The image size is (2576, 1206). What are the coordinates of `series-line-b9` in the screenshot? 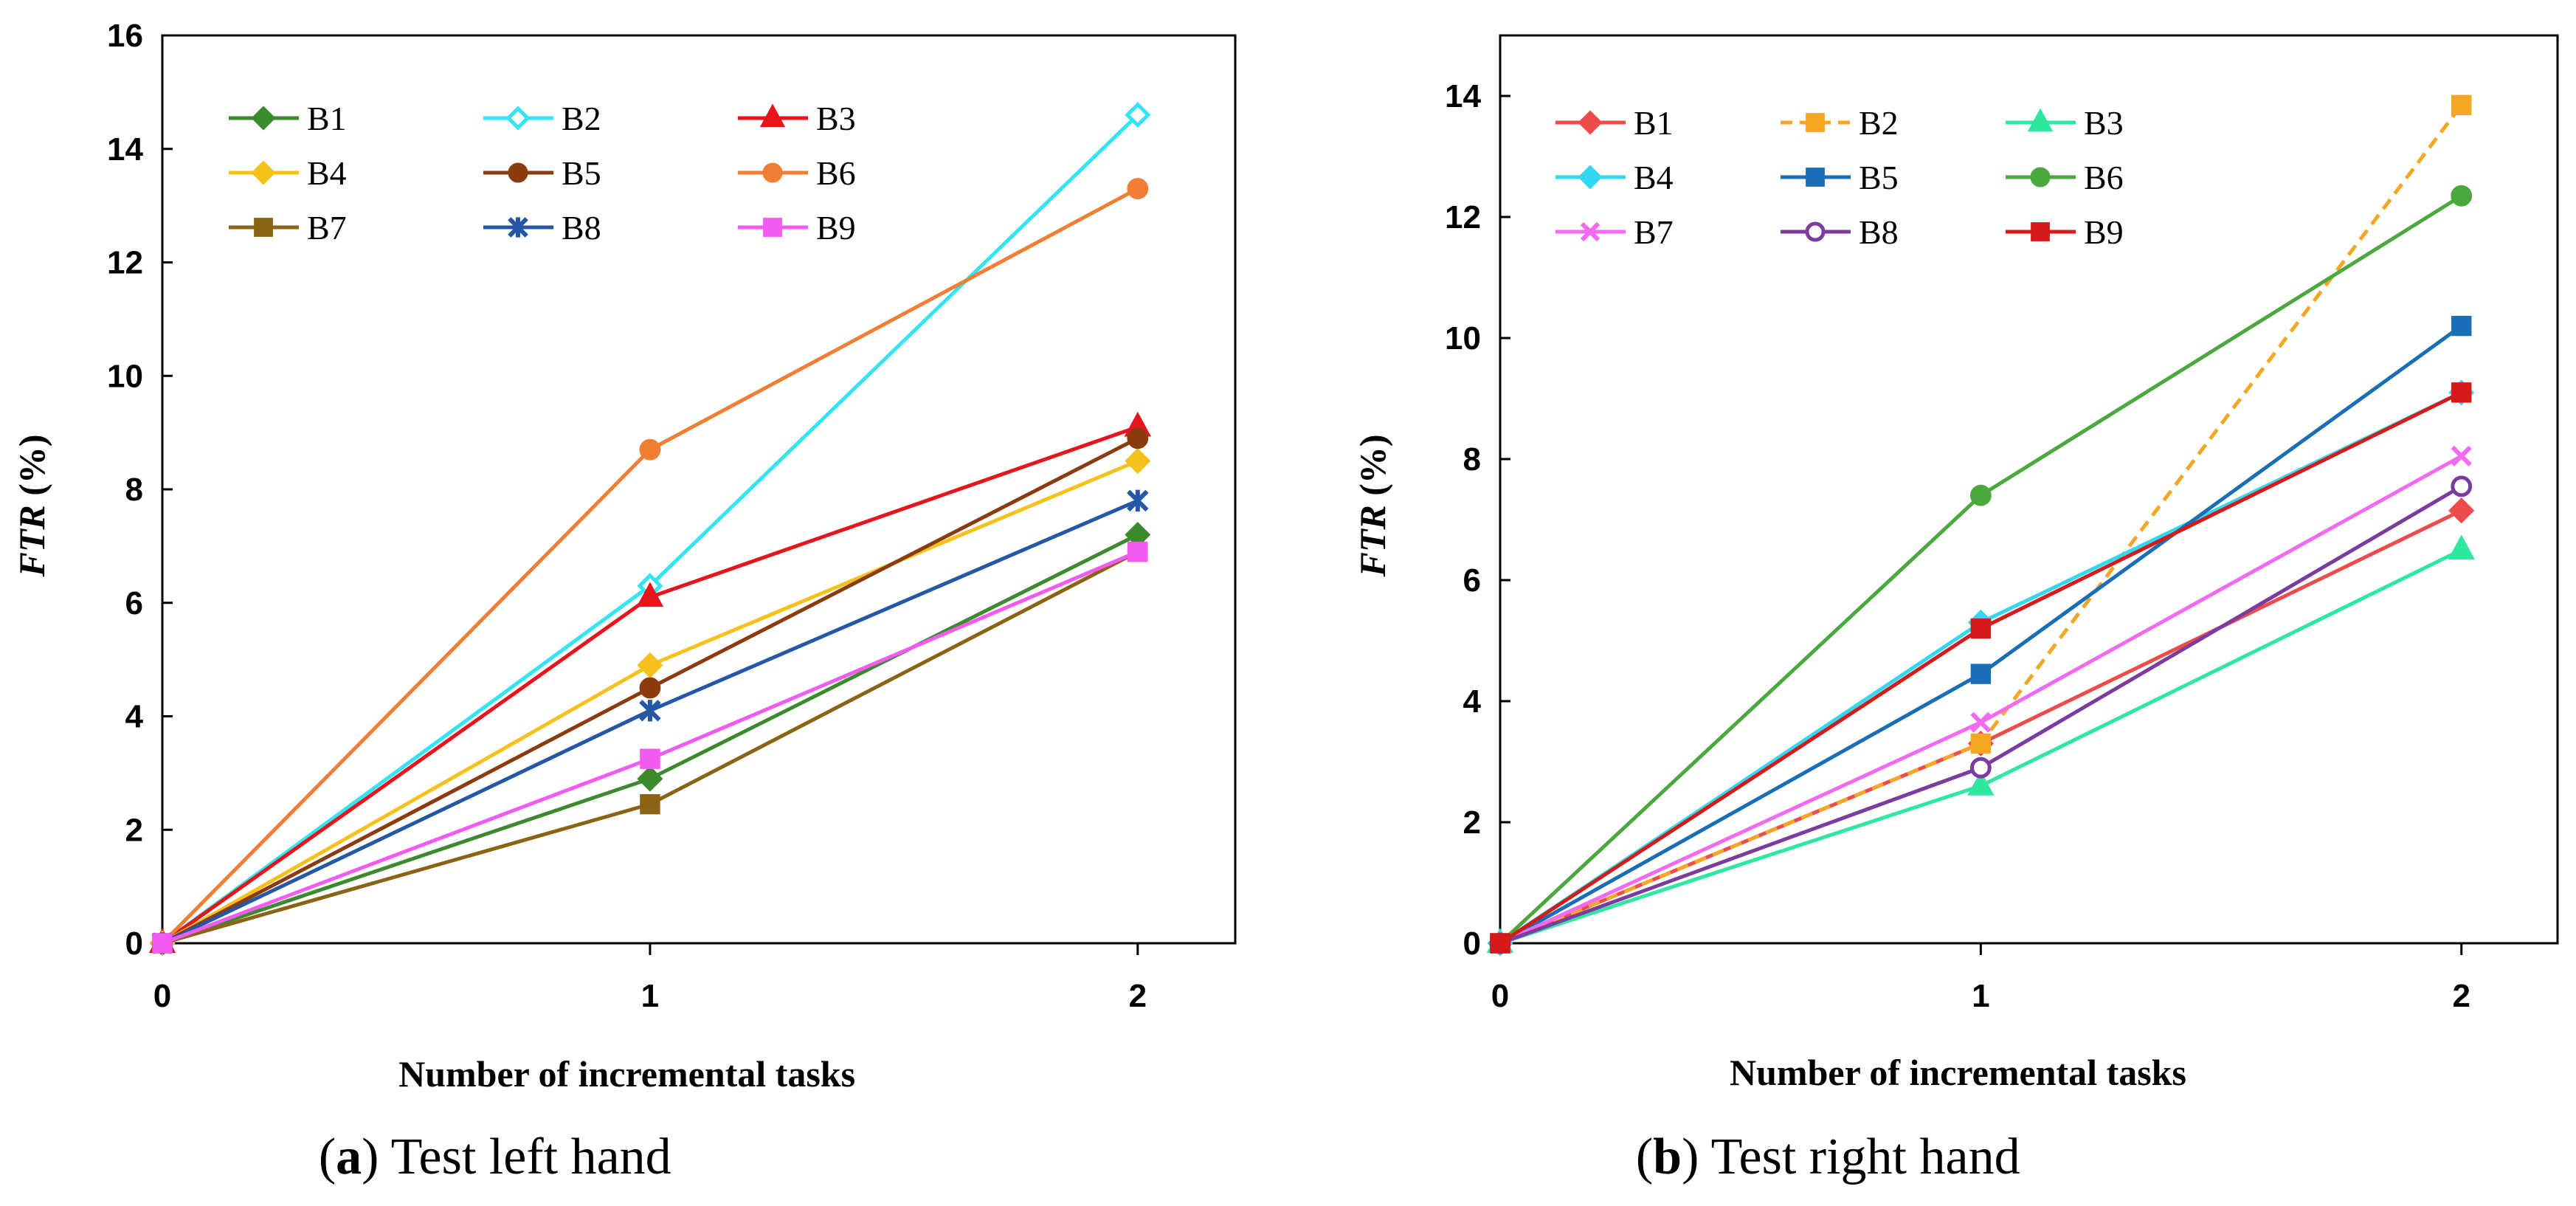 It's located at (650, 747).